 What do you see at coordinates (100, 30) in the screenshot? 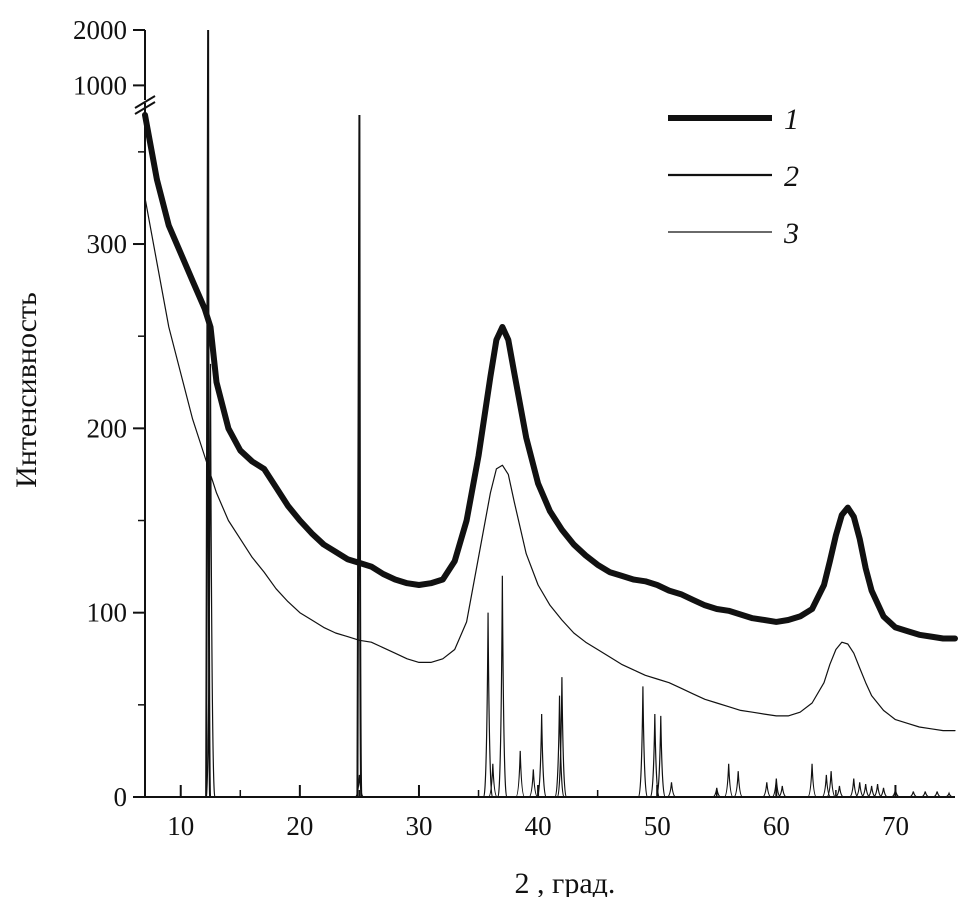
I see `y-upper-tick-label-1: 2000` at bounding box center [100, 30].